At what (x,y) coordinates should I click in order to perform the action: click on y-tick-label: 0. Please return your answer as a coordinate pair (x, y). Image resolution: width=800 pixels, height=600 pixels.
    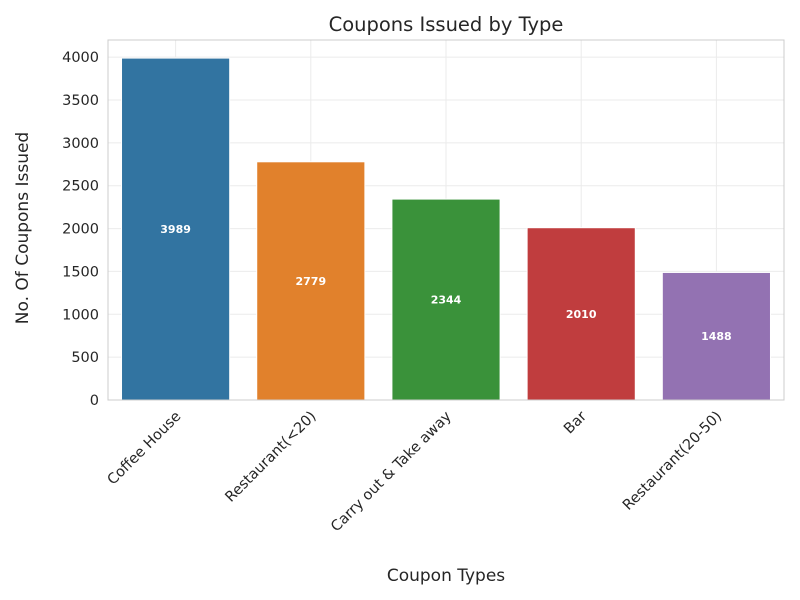
    Looking at the image, I should click on (94, 401).